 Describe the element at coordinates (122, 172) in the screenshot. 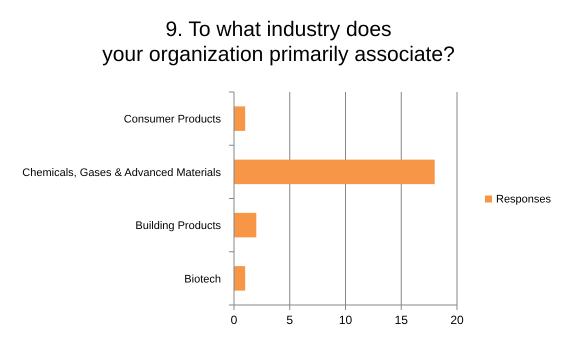

I see `y-tick-label: Chemicals, Gases & Advanced Materials` at that location.